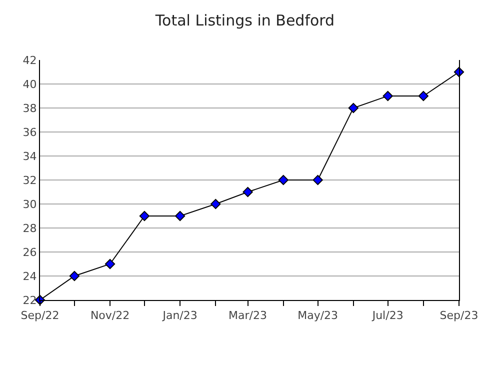 The width and height of the screenshot is (490, 380). Describe the element at coordinates (29, 132) in the screenshot. I see `y-tick-label: 36` at that location.